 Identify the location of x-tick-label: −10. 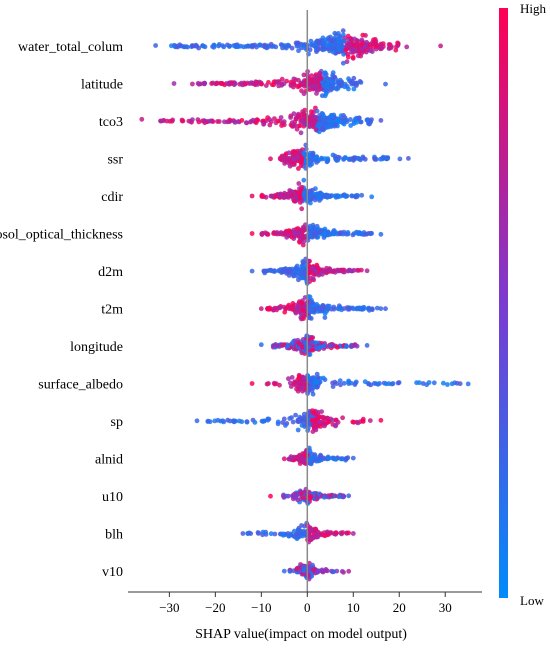
(261, 607).